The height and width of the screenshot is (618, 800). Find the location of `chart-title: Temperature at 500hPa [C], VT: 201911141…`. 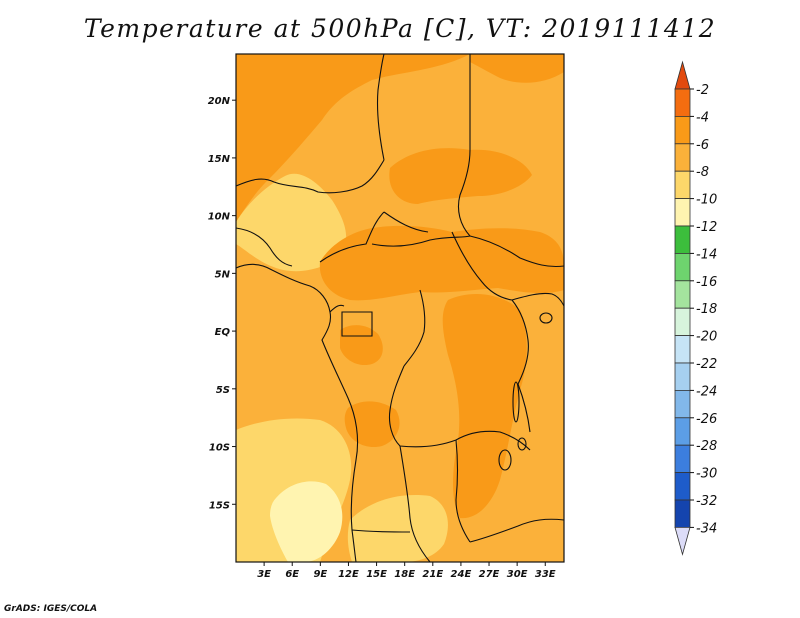

chart-title: Temperature at 500hPa [C], VT: 201911141… is located at coordinates (400, 28).